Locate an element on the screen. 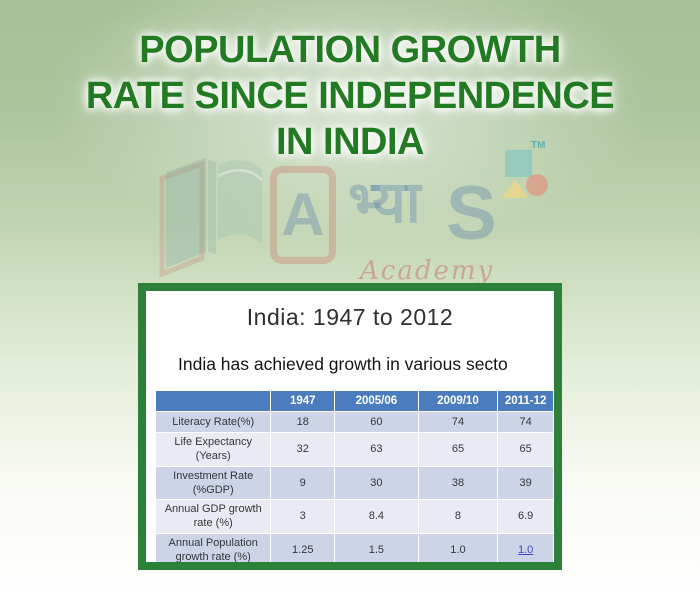 This screenshot has height=600, width=700. table-cell: 38 is located at coordinates (458, 483).